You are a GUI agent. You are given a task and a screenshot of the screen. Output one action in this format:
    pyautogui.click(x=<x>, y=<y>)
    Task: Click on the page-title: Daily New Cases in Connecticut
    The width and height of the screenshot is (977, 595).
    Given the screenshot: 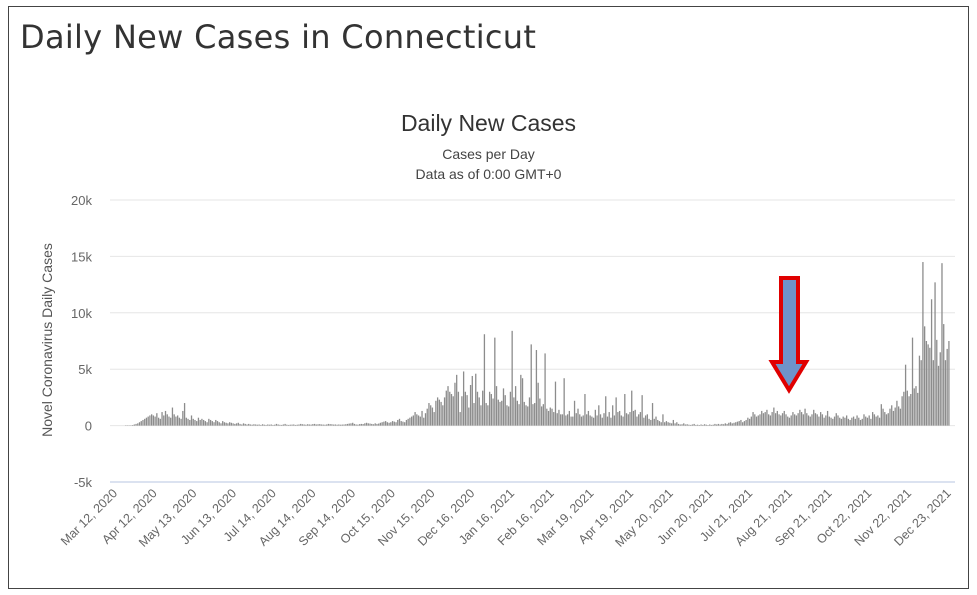 What is the action you would take?
    pyautogui.click(x=278, y=37)
    